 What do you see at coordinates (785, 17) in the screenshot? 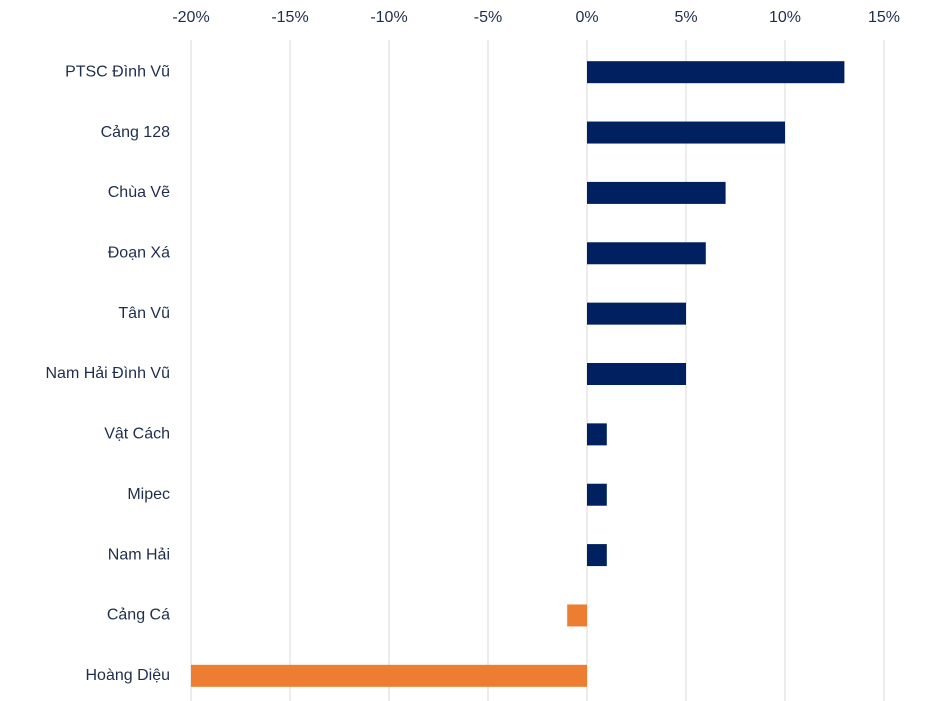
I see `x-tick-label: 10%` at bounding box center [785, 17].